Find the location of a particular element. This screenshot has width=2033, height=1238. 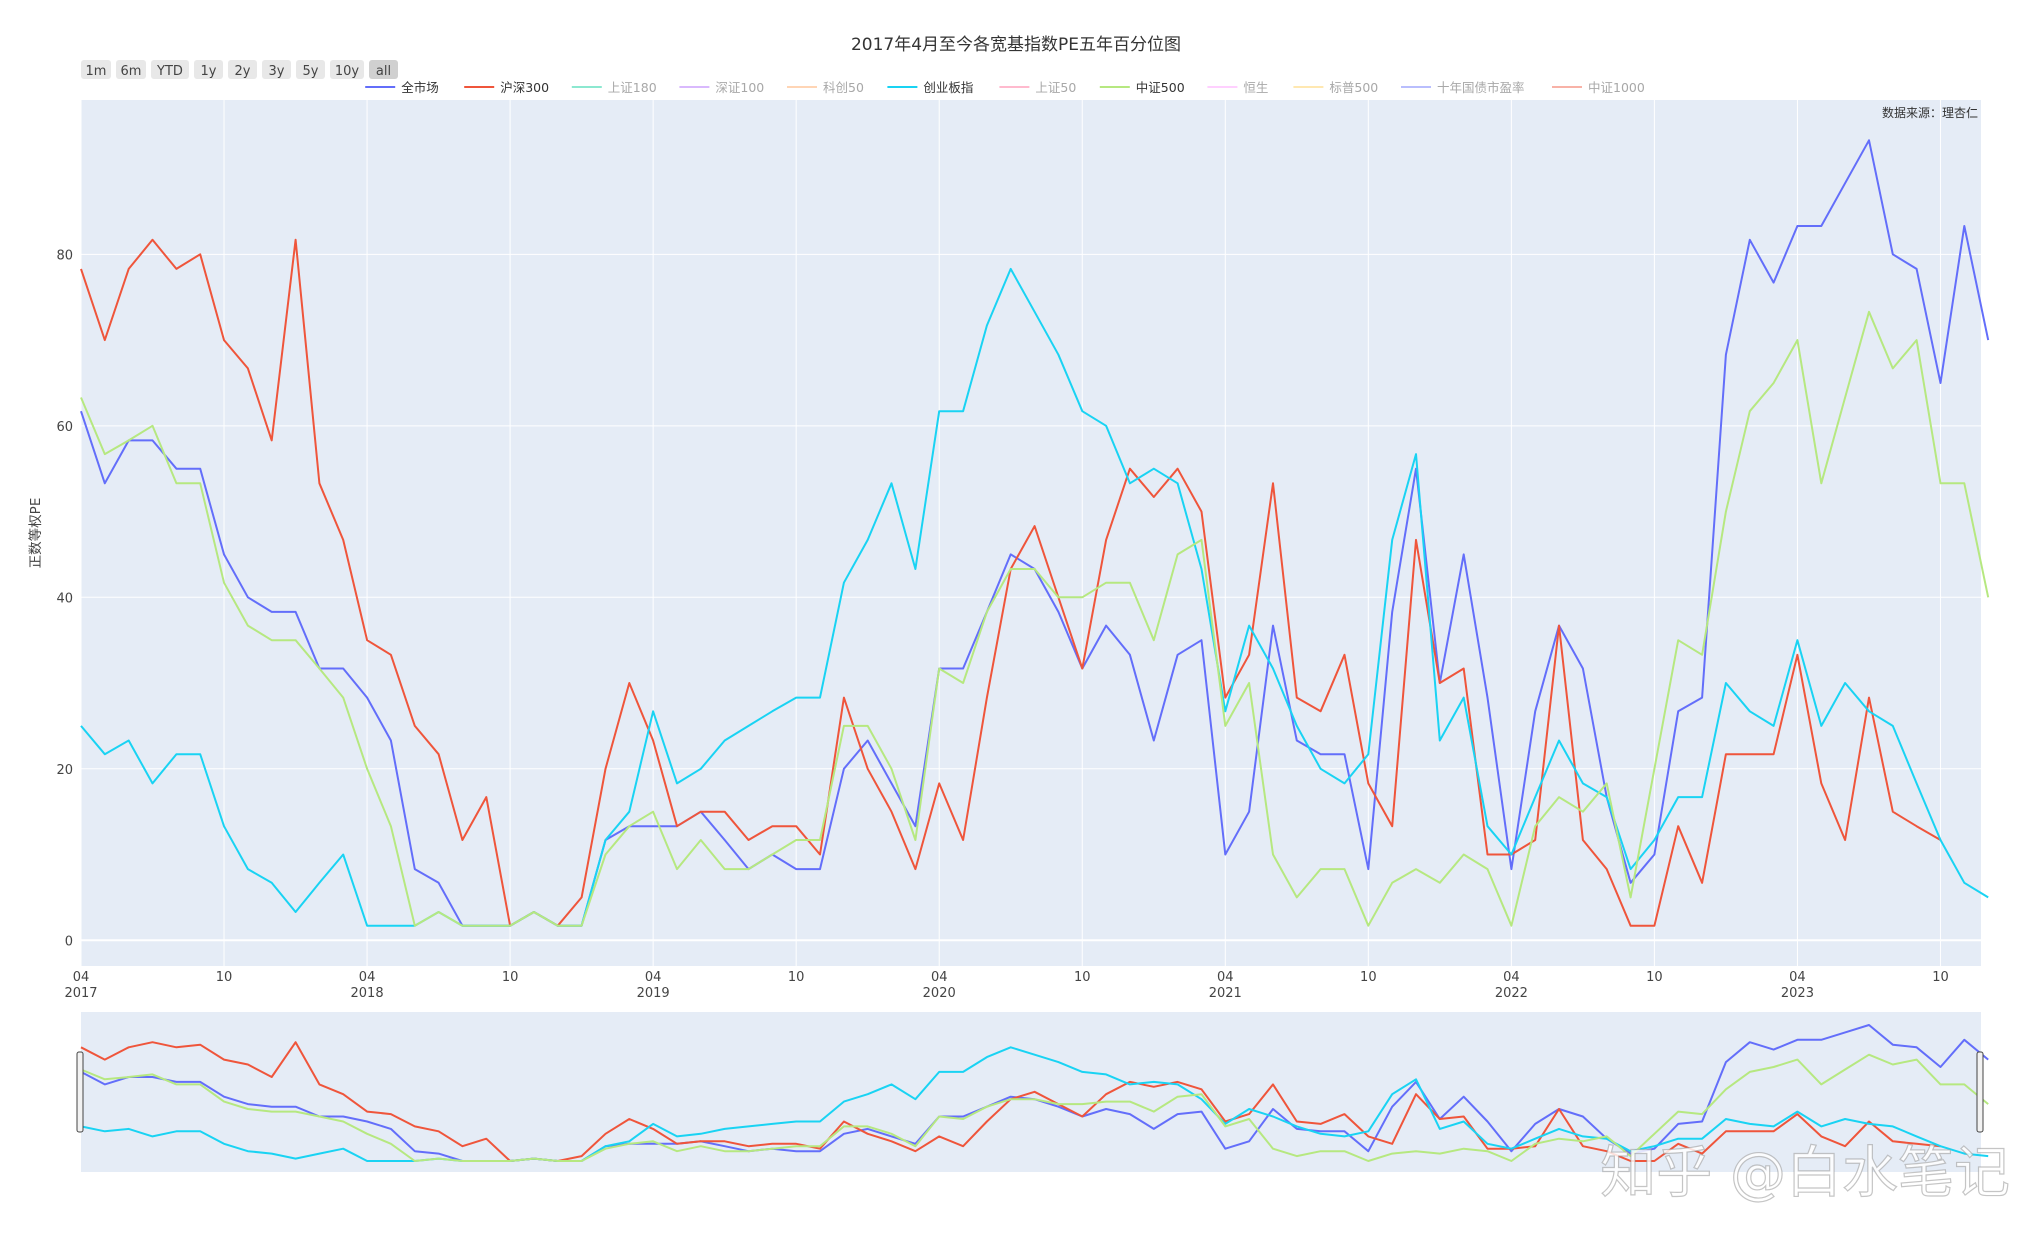

range-button-label: 10y is located at coordinates (347, 71).